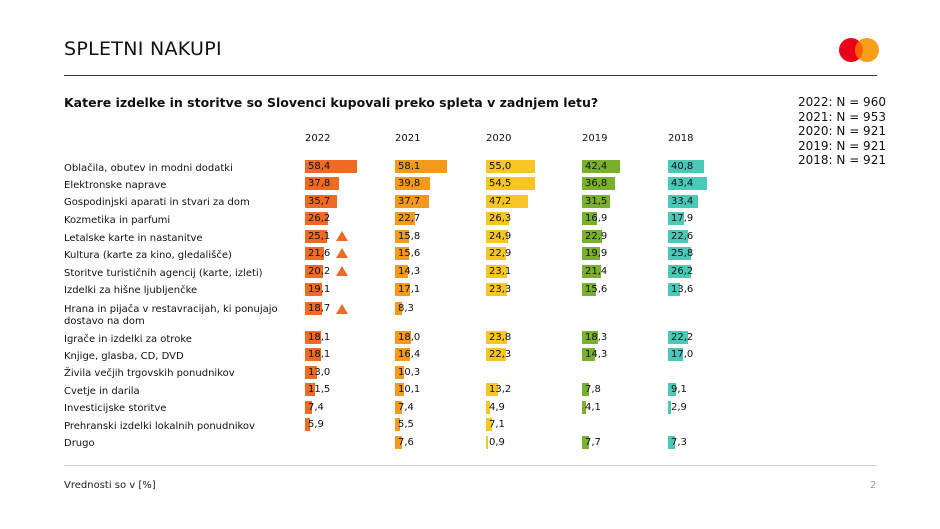 This screenshot has width=940, height=529. What do you see at coordinates (110, 485) in the screenshot?
I see `footnote: Vrednosti so v [%]` at bounding box center [110, 485].